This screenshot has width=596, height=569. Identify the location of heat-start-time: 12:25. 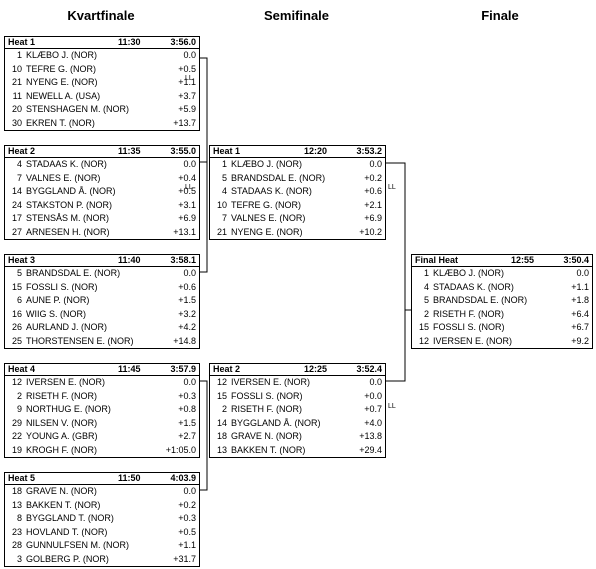
(316, 369).